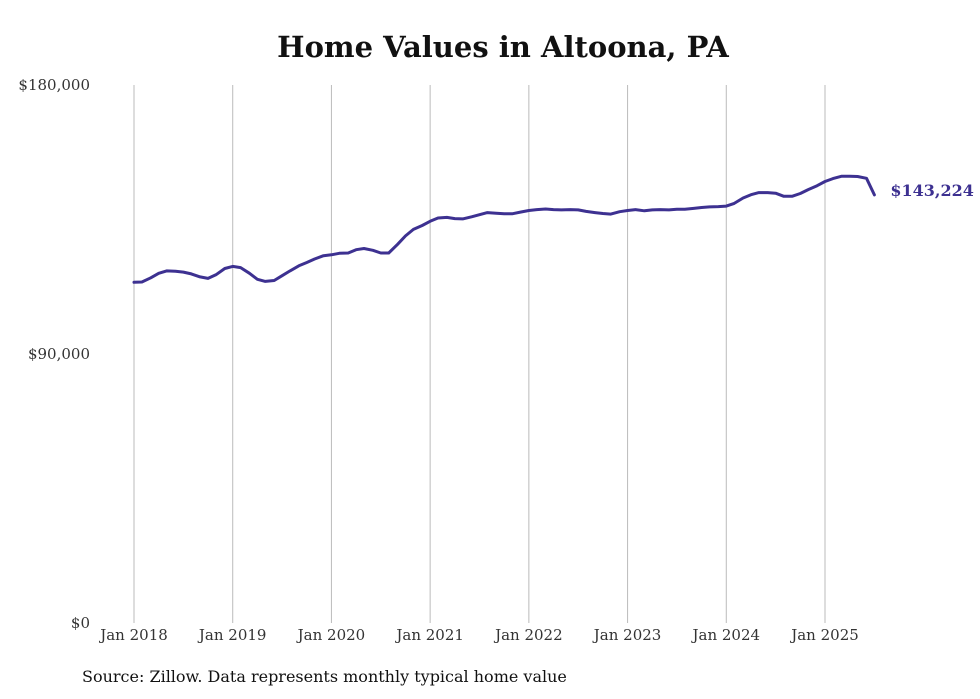 This screenshot has height=699, width=980. What do you see at coordinates (726, 635) in the screenshot?
I see `x-tick-label-6: Jan 2024` at bounding box center [726, 635].